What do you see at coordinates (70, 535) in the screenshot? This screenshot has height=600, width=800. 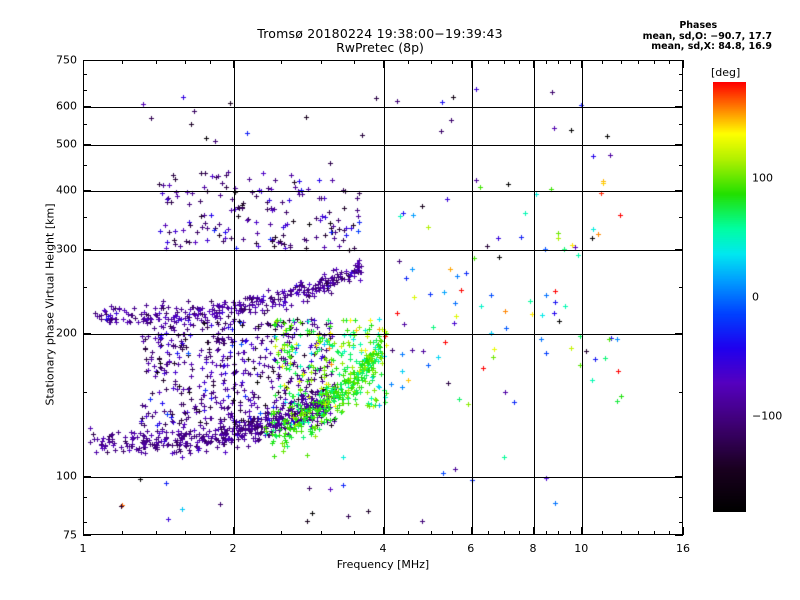 I see `y-tick-label: 75` at bounding box center [70, 535].